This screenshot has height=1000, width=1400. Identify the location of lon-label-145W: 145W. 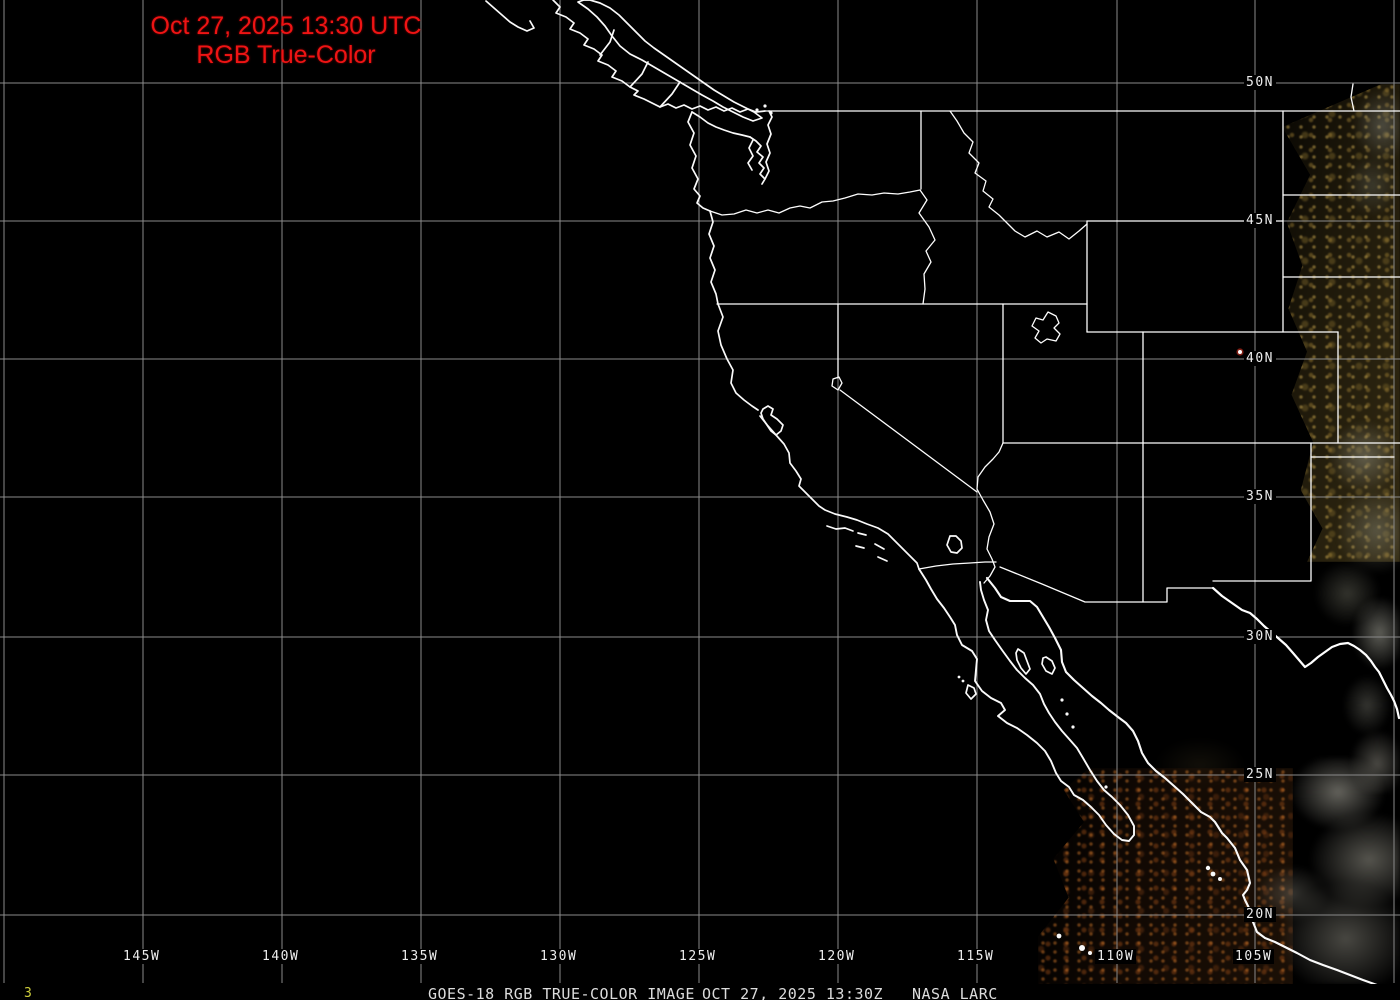
(142, 956).